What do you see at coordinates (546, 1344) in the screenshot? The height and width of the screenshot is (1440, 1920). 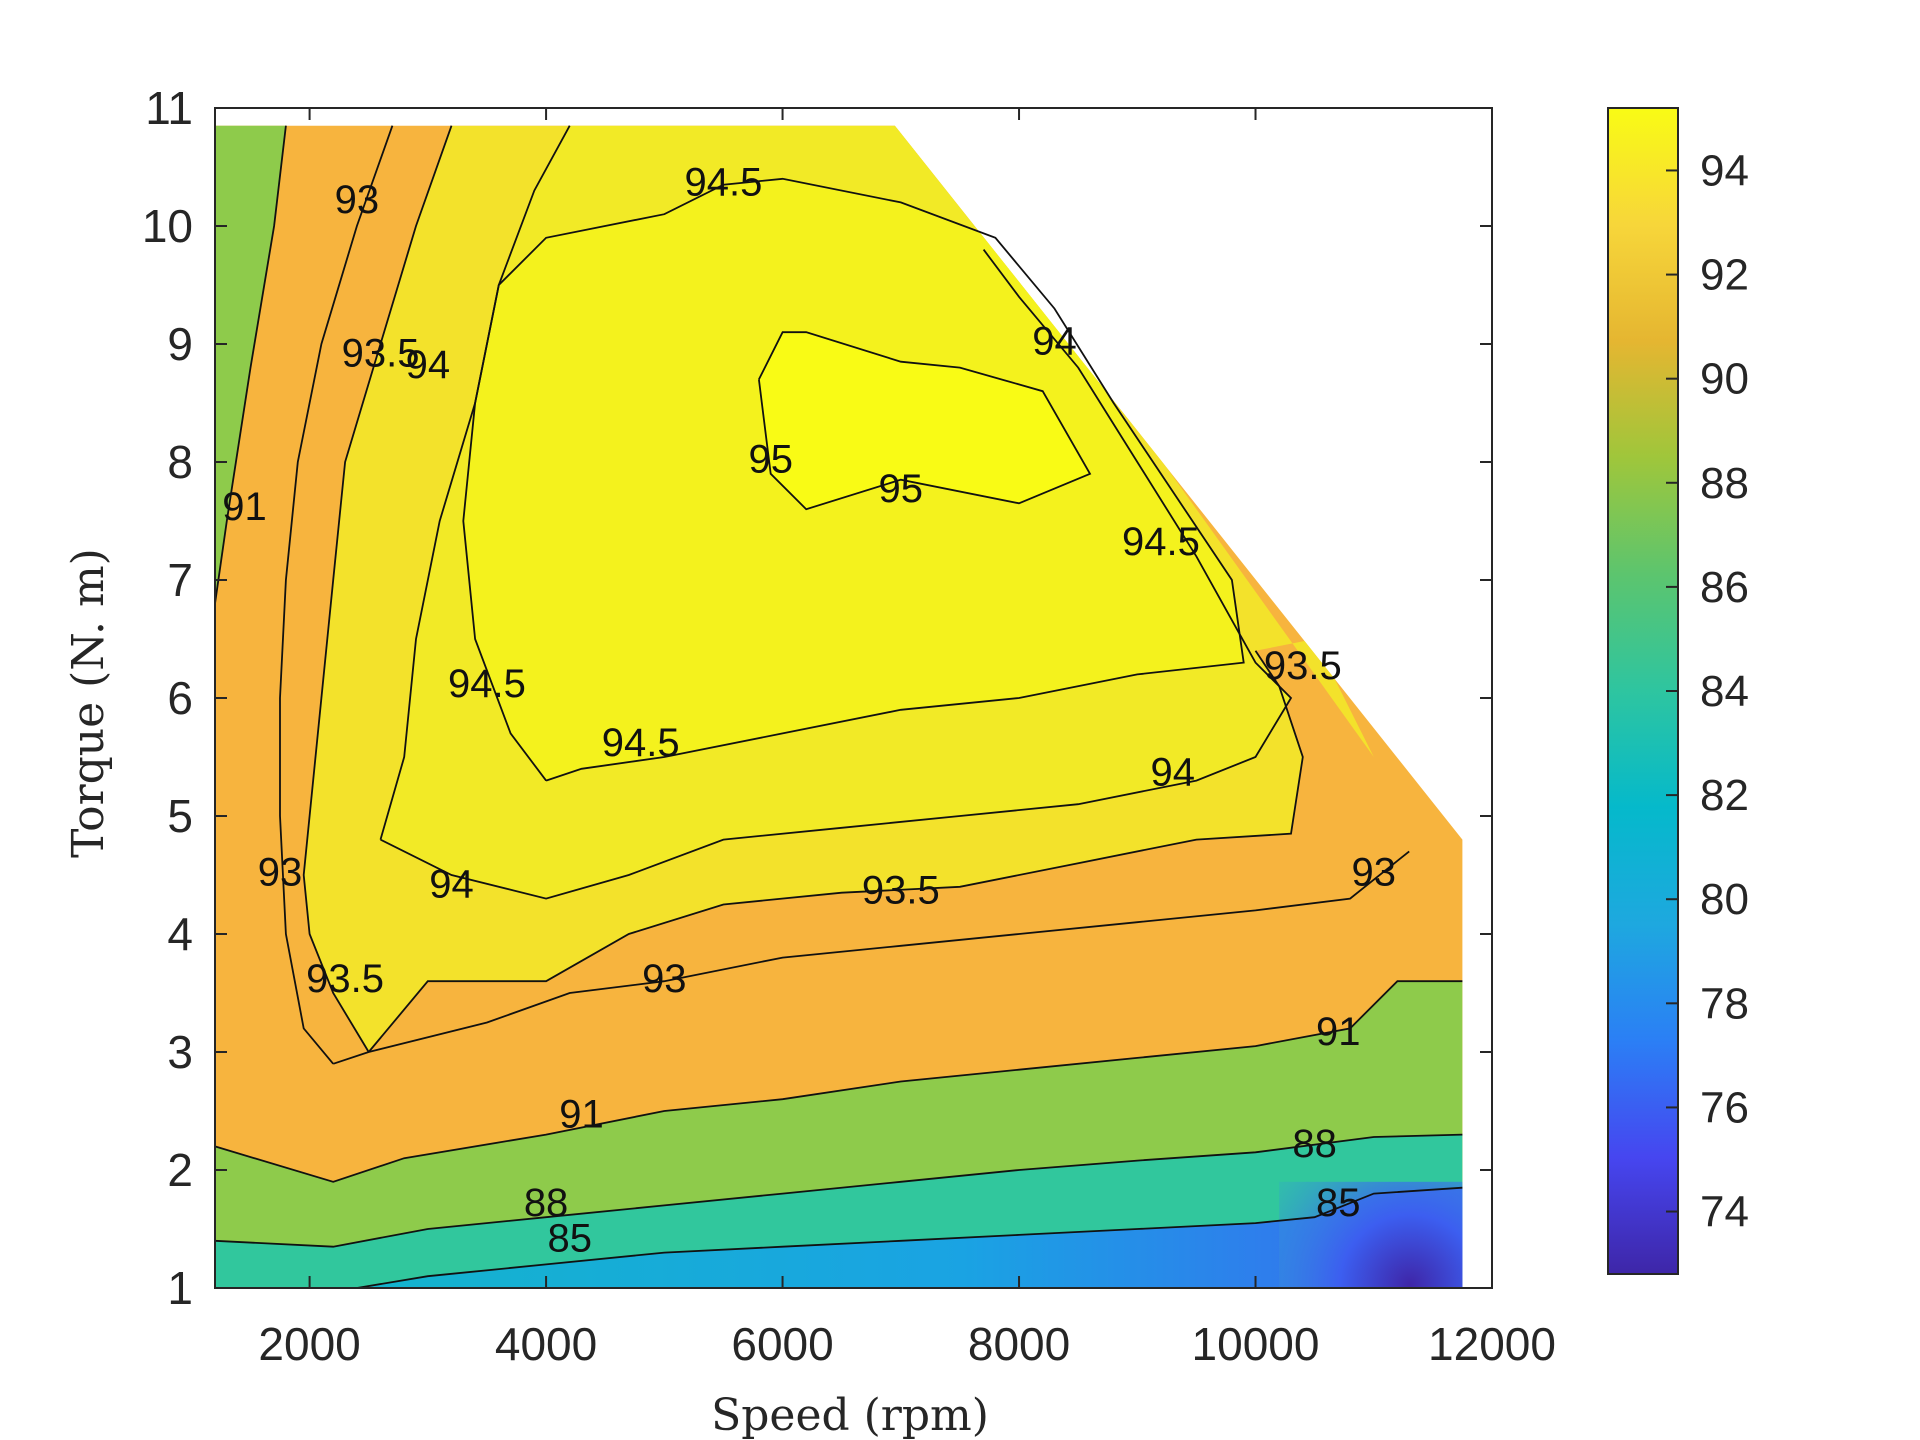 I see `x-tick-label: 4000` at bounding box center [546, 1344].